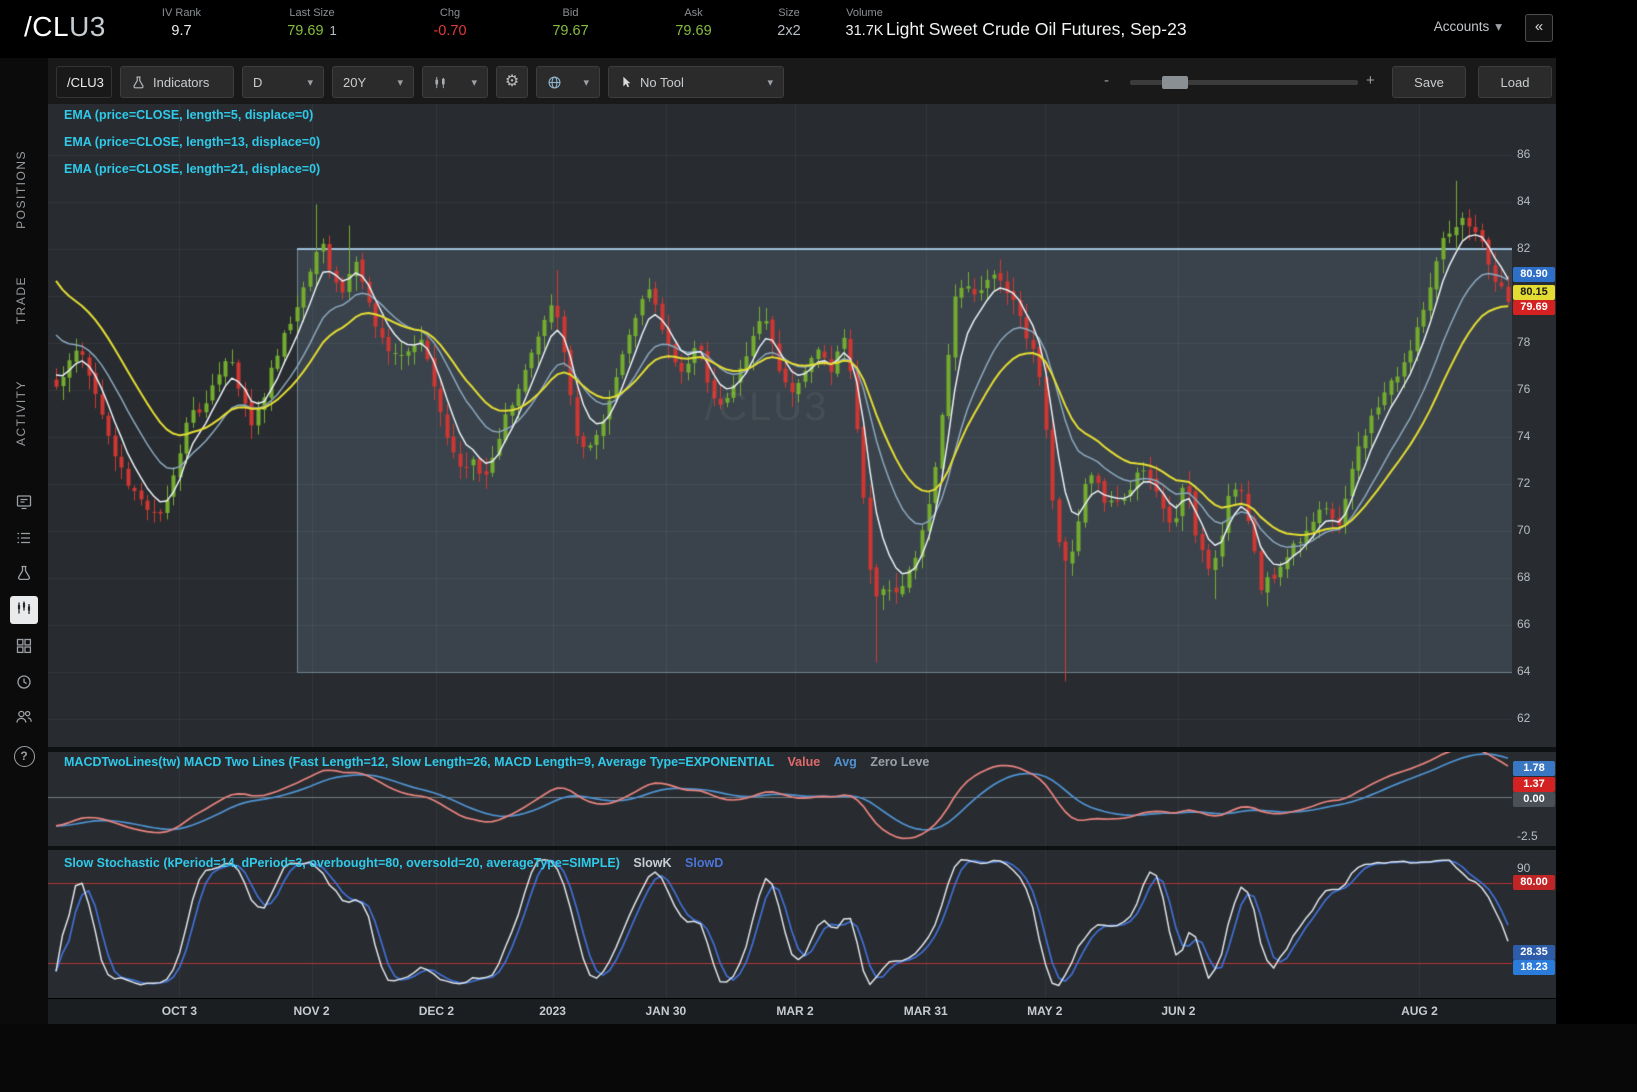 The width and height of the screenshot is (1637, 1092). I want to click on save-button: Save, so click(1429, 82).